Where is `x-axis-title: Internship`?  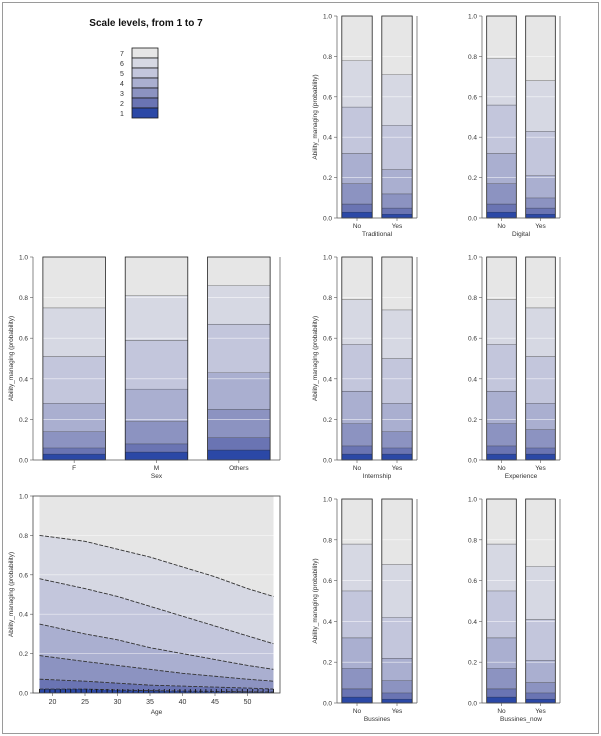
x-axis-title: Internship is located at coordinates (377, 476).